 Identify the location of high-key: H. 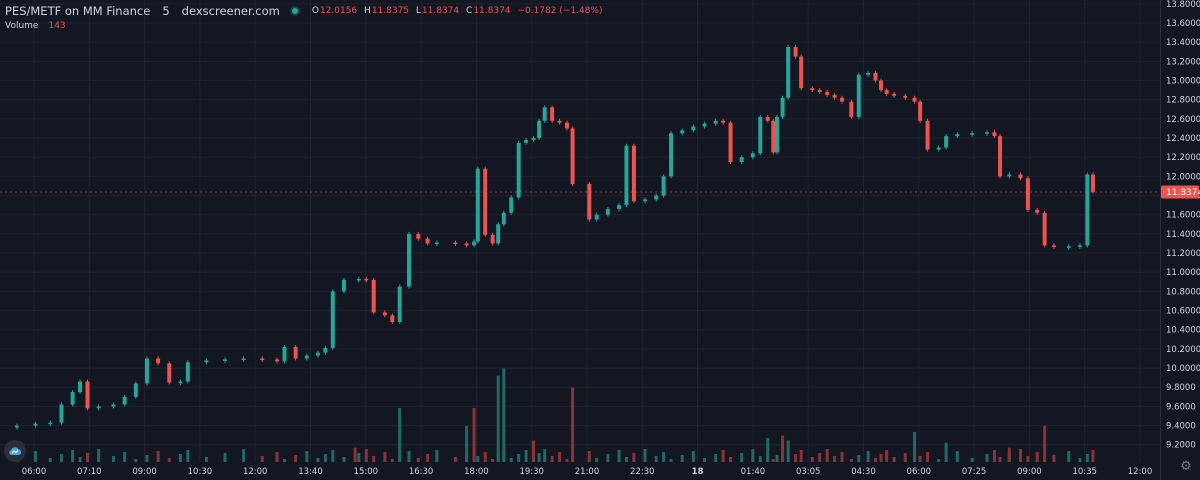
(367, 10).